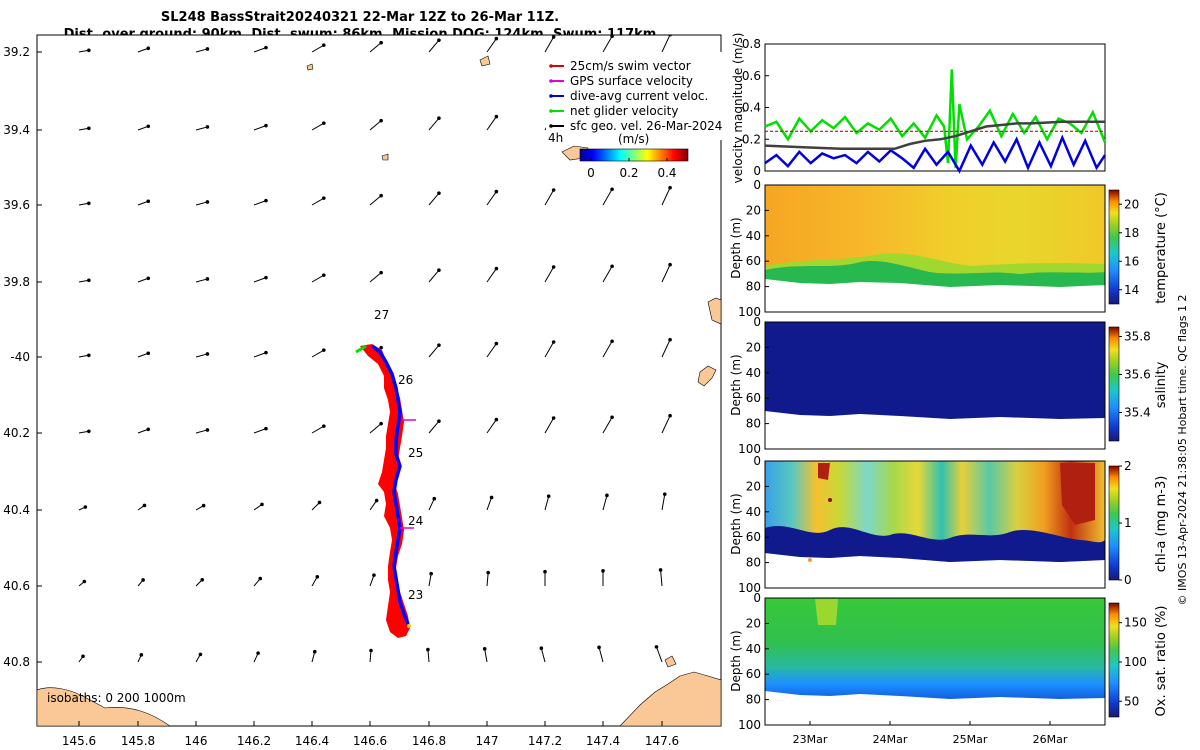 The image size is (1200, 750). I want to click on cbar-label: chl-a (mg m-3), so click(1161, 524).